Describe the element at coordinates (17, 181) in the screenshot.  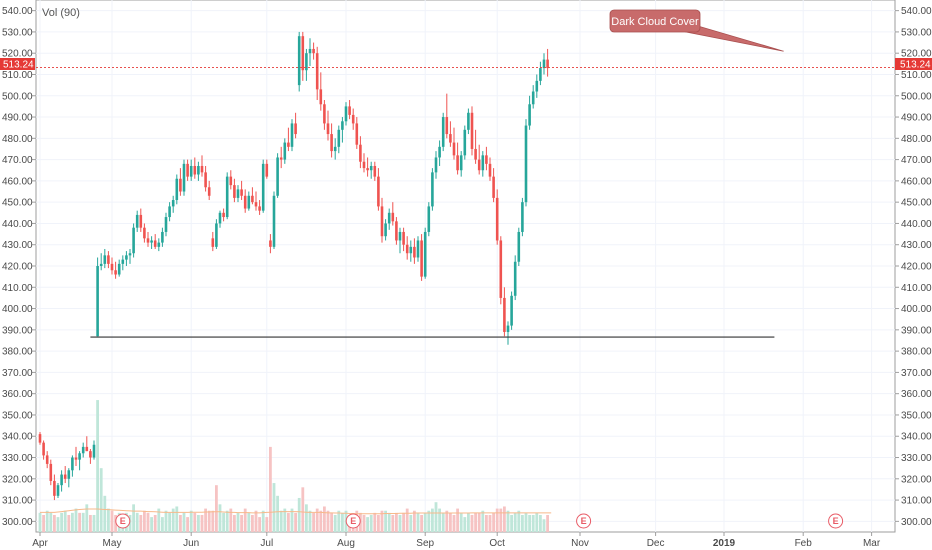
I see `y-tick-label-left: 460.00` at that location.